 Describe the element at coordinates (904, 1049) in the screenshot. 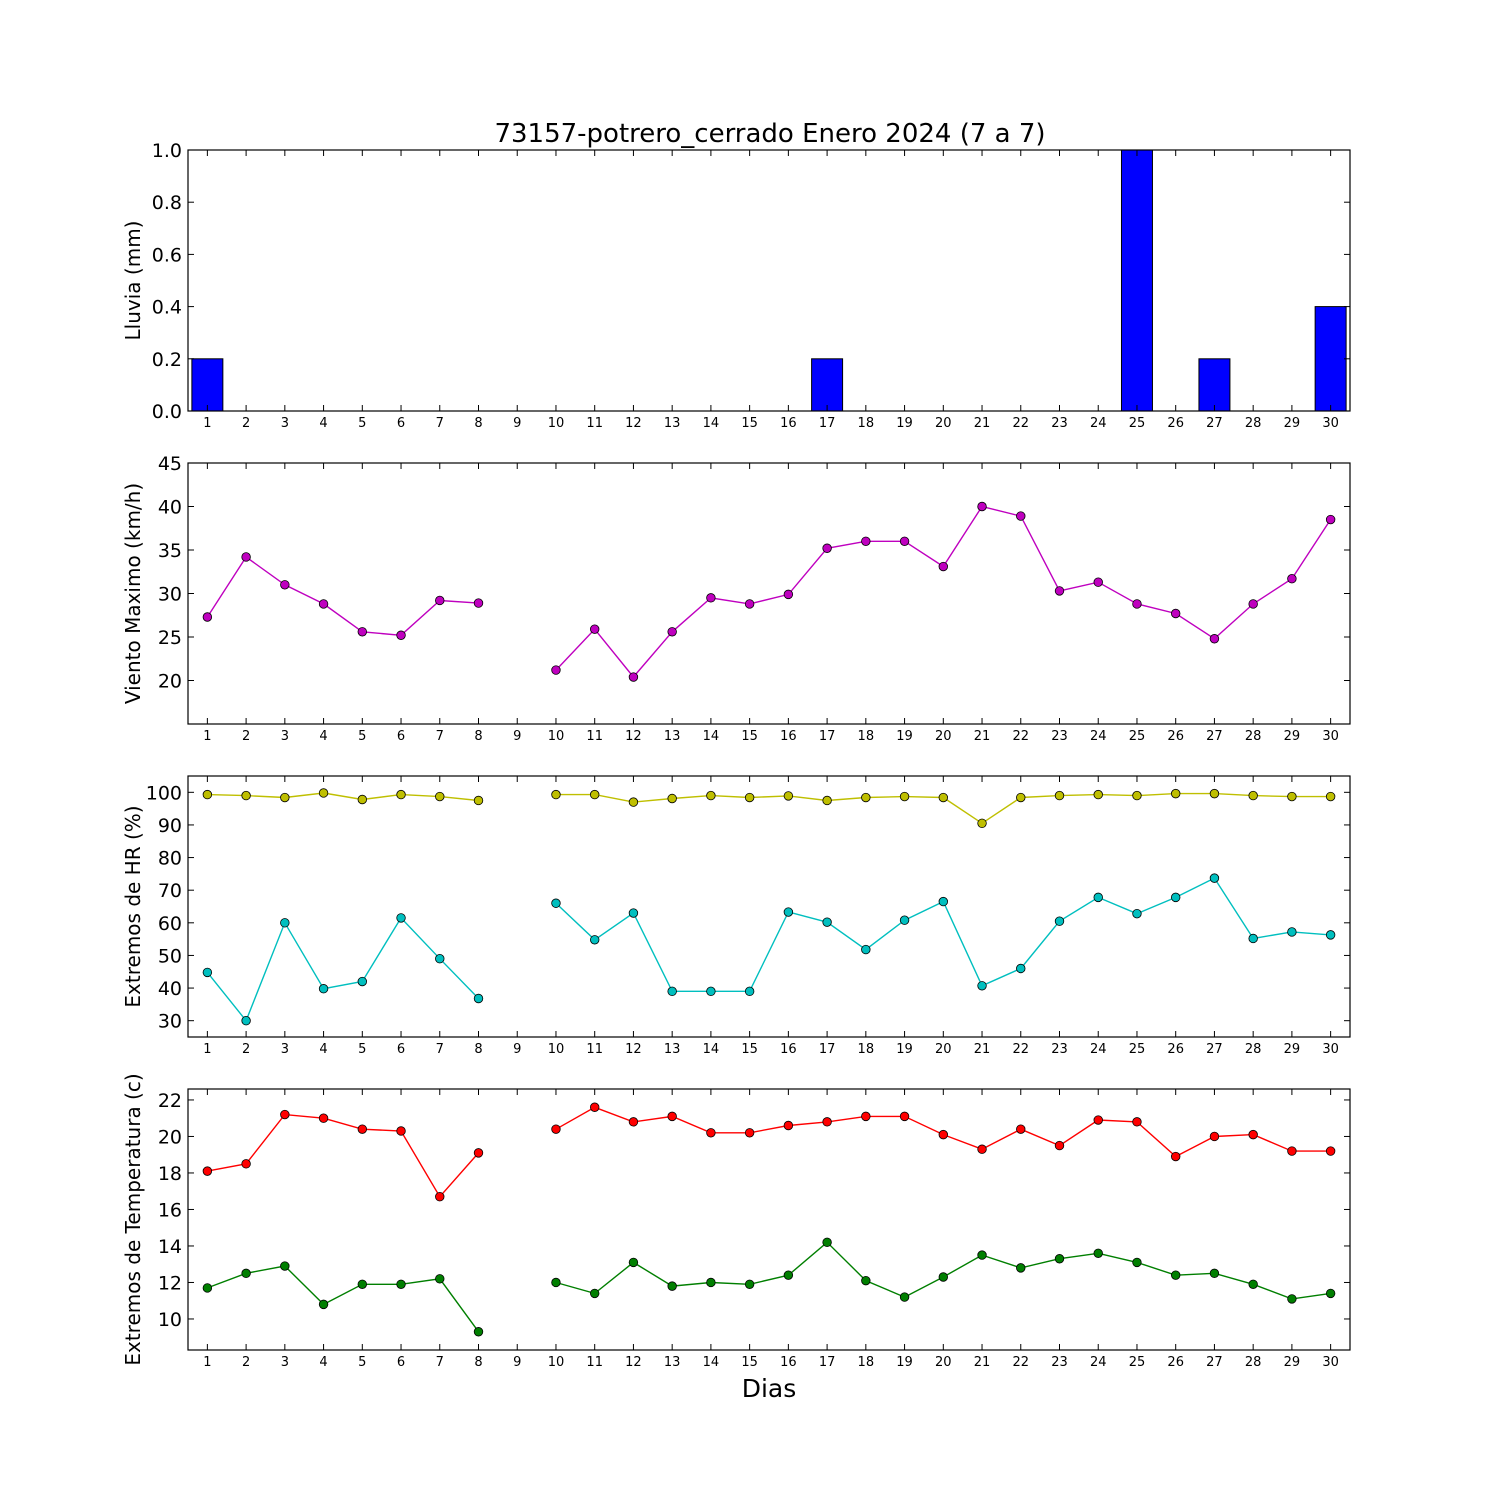

I see `x-tick-label: 19` at that location.